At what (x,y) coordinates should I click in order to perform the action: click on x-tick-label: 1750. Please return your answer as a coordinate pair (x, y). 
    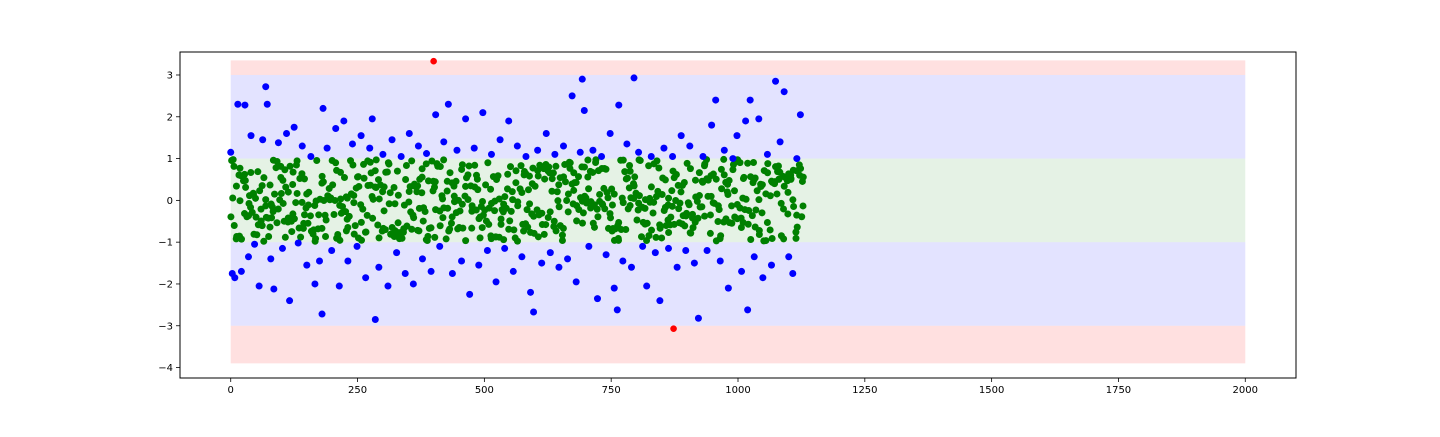
    Looking at the image, I should click on (1118, 390).